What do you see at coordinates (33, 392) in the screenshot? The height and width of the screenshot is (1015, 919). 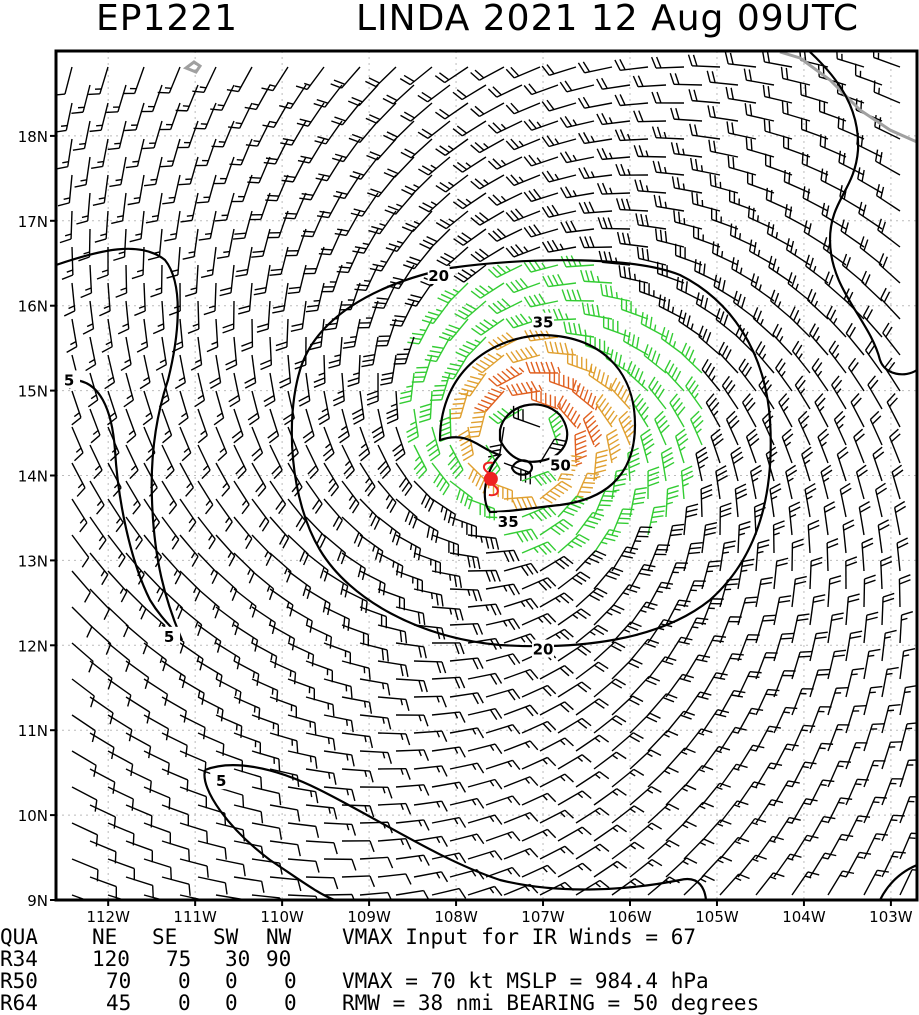 I see `lat-label: 15N` at bounding box center [33, 392].